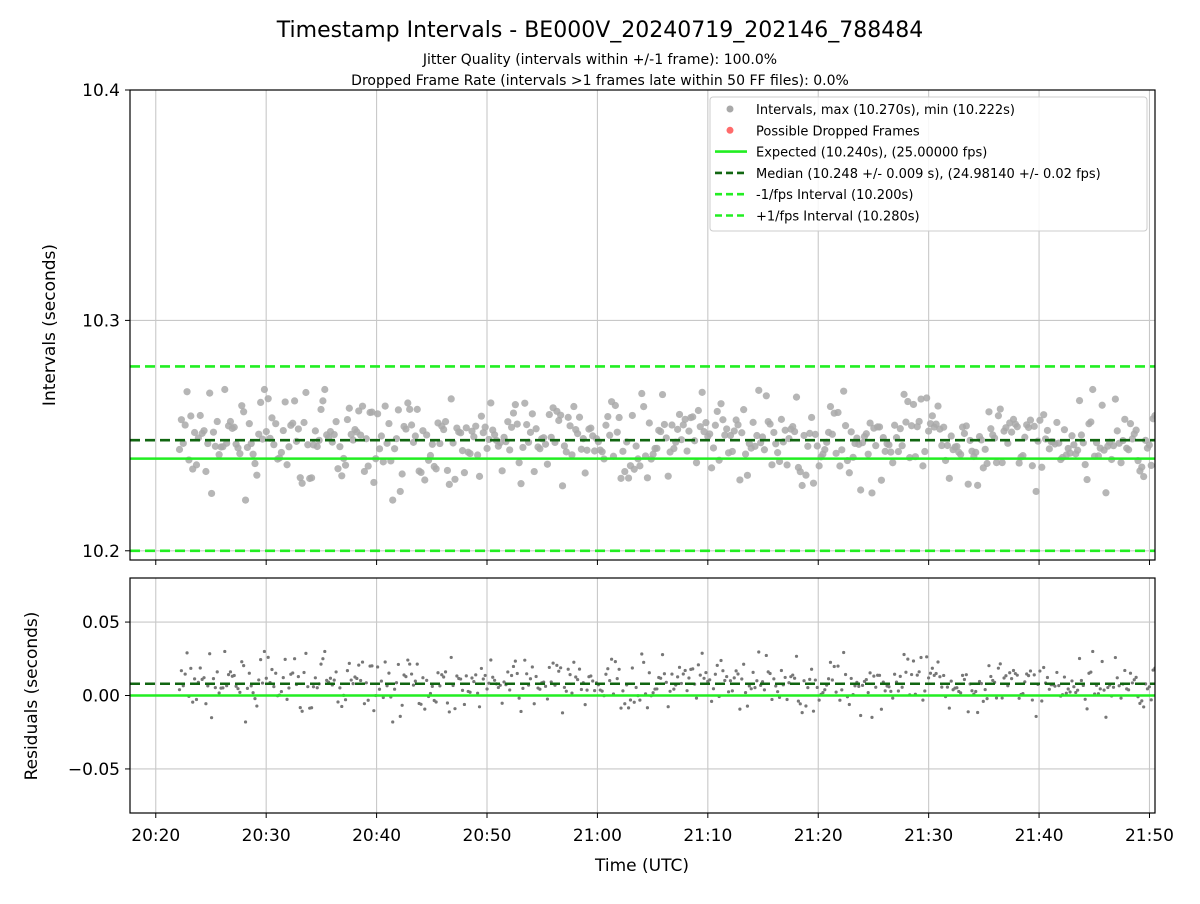  What do you see at coordinates (155, 836) in the screenshot?
I see `x-tick-label: 20:20` at bounding box center [155, 836].